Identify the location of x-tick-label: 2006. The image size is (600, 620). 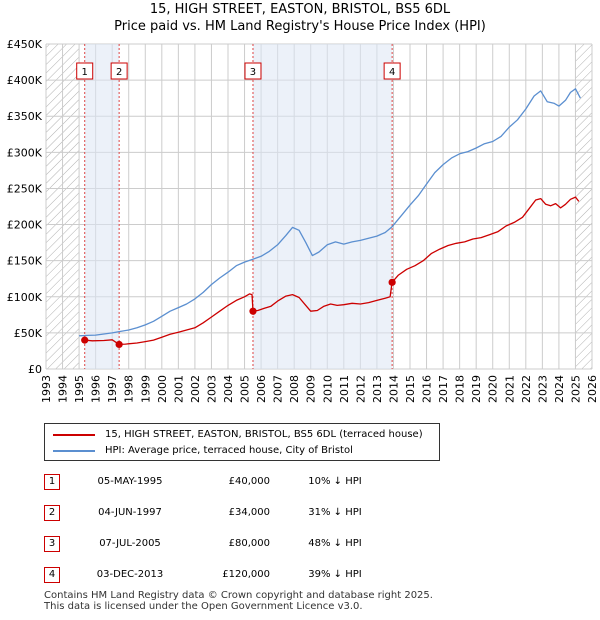
(261, 389).